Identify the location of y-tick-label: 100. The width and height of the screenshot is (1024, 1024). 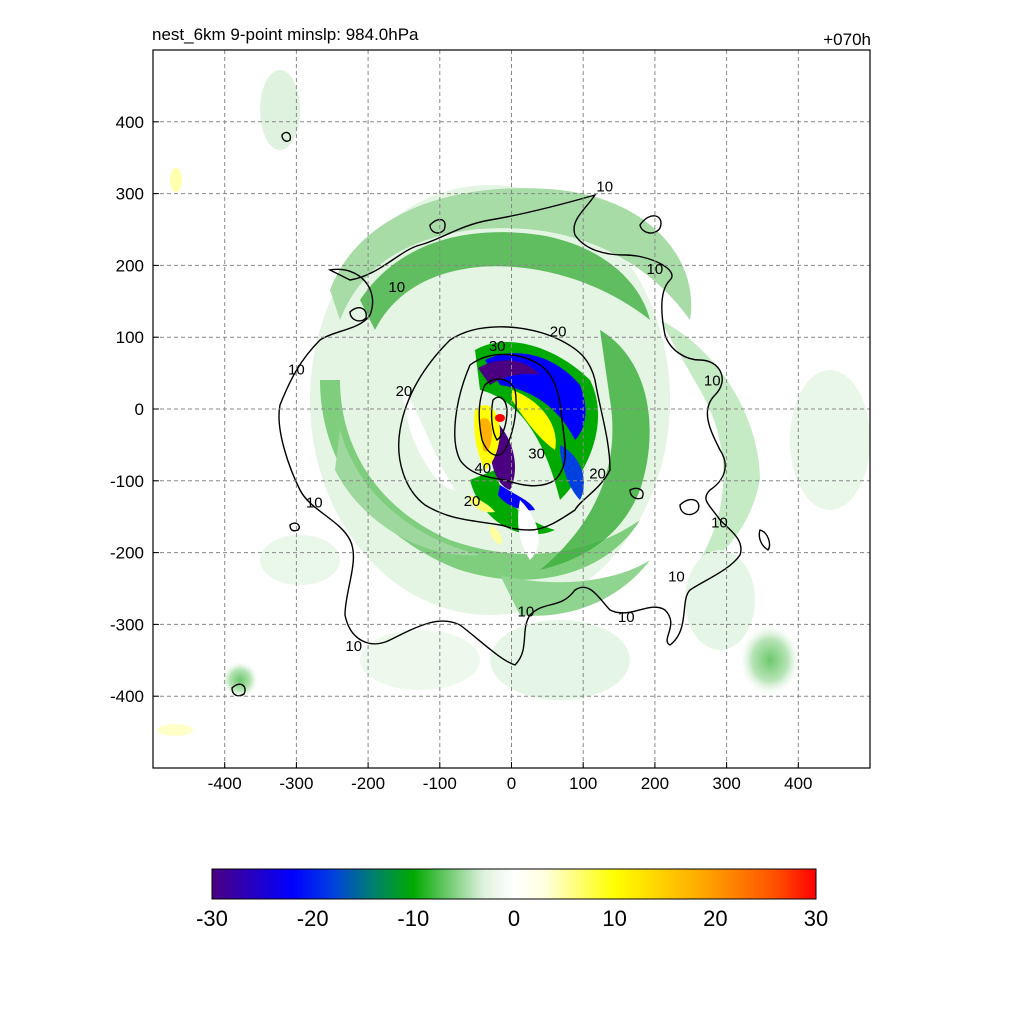
(130, 337).